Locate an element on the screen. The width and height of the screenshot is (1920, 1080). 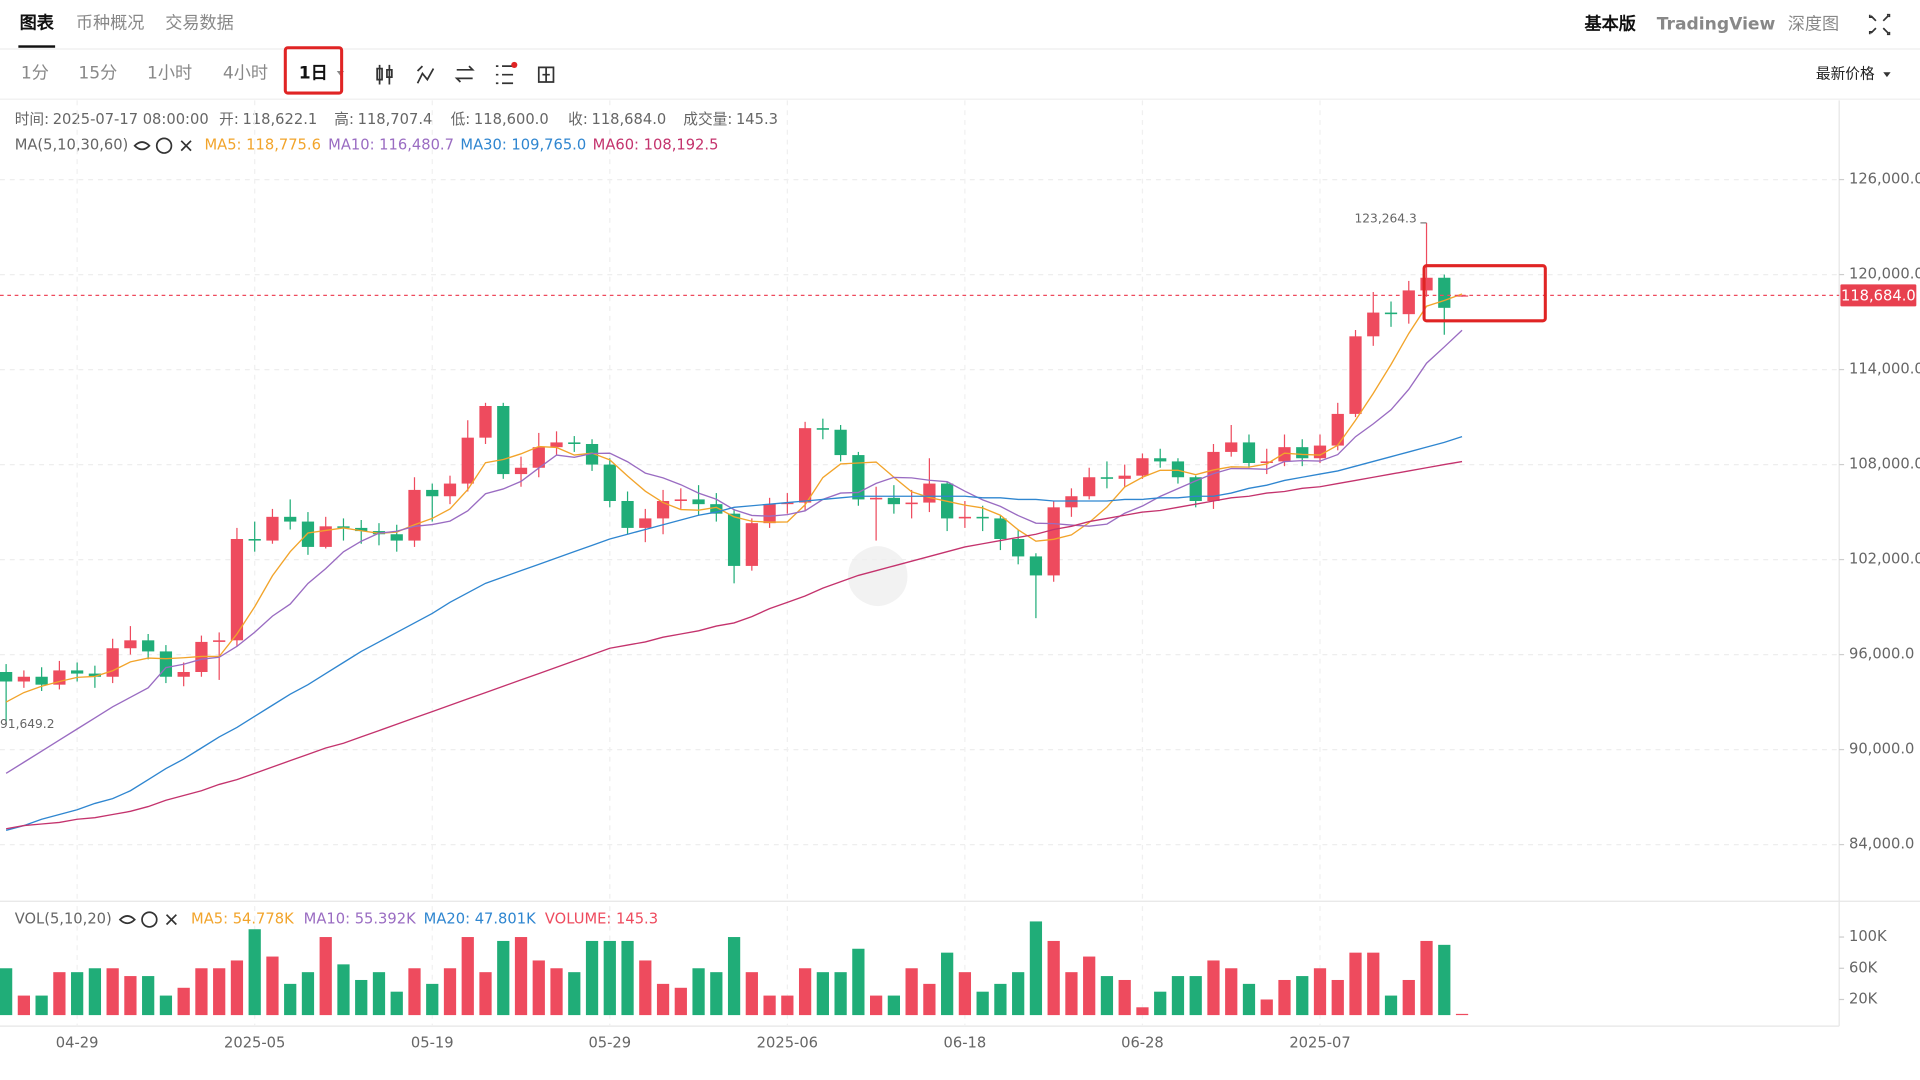
ma-legend-title: MA(5,10,30,60) is located at coordinates (72, 145).